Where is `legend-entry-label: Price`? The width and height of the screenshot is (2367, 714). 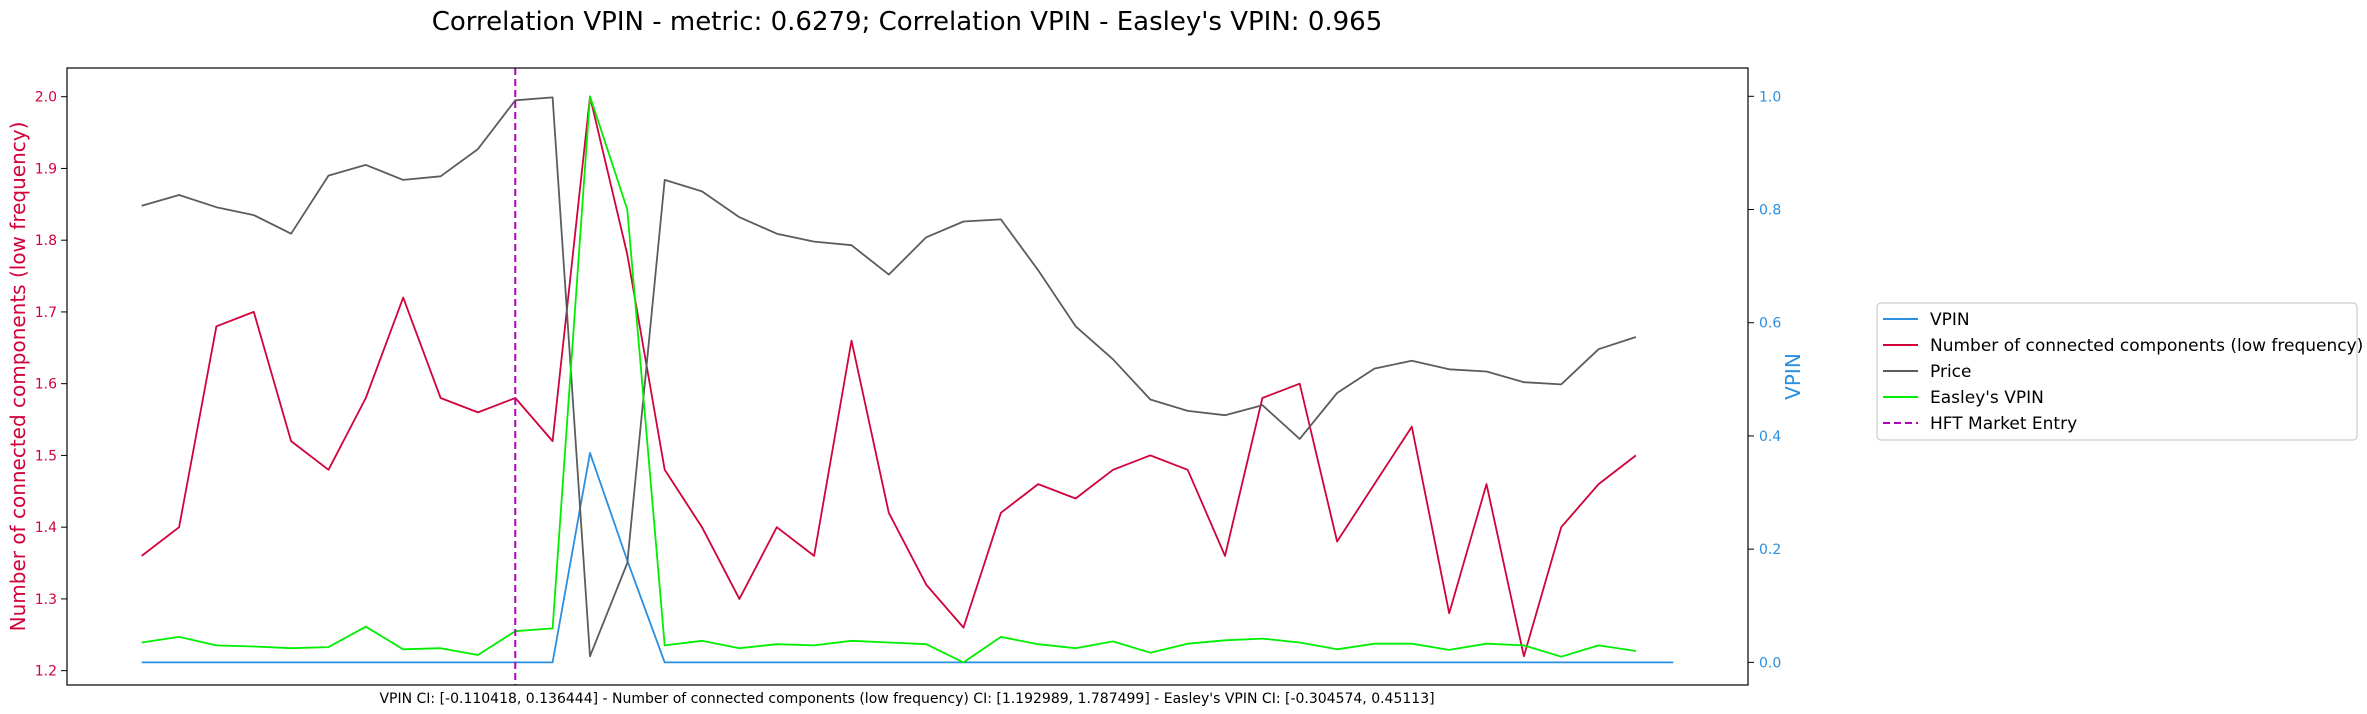
legend-entry-label: Price is located at coordinates (1950, 372).